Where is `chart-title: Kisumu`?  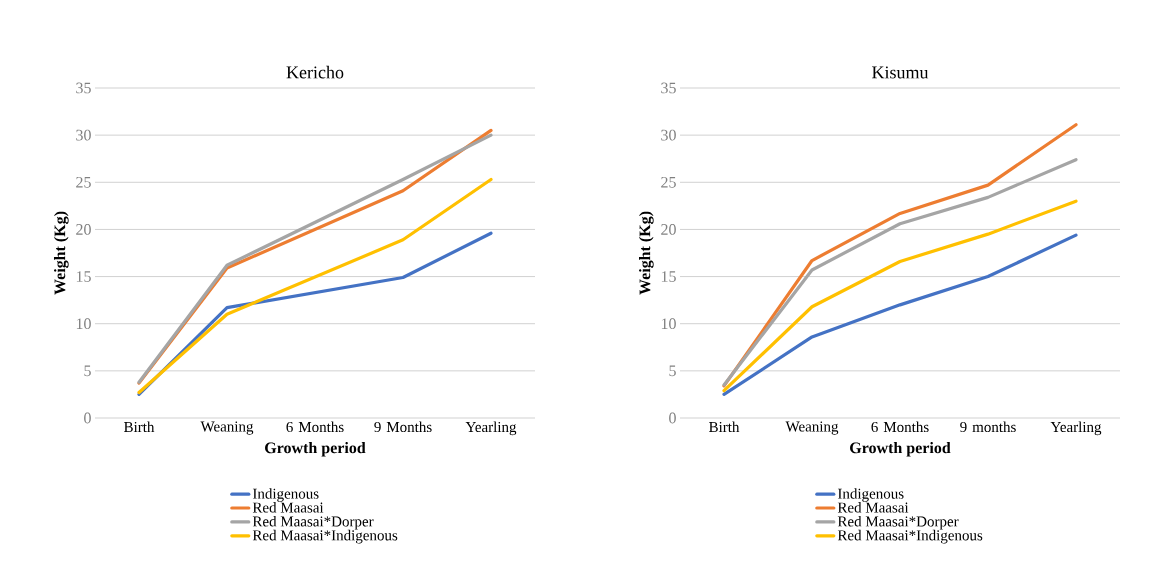
chart-title: Kisumu is located at coordinates (900, 72).